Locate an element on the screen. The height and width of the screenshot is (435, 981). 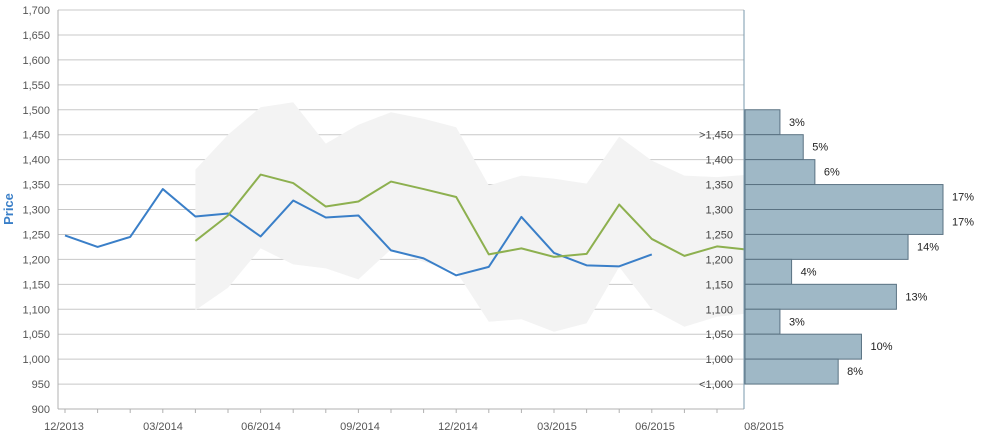
y-tick-label: 1,600 is located at coordinates (36, 61).